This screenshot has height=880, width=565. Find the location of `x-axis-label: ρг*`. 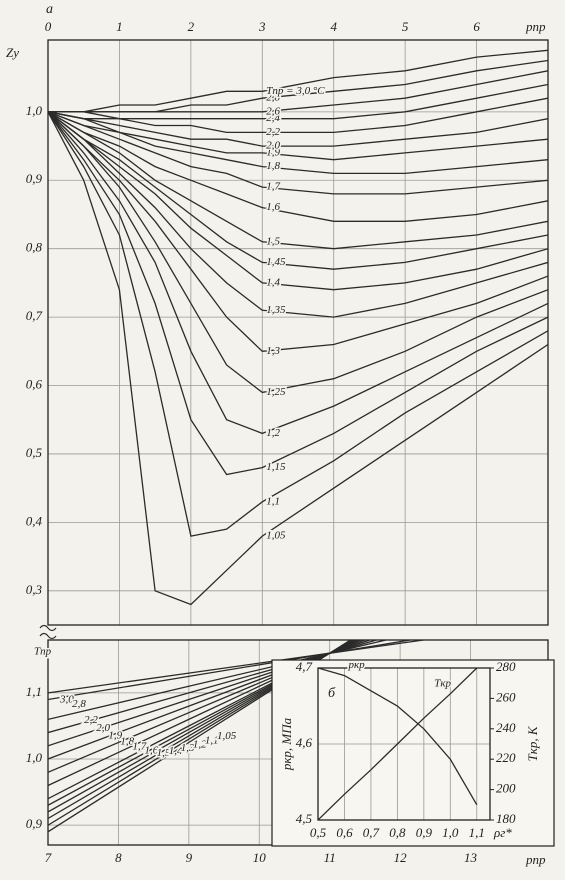

x-axis-label: ρг* is located at coordinates (502, 832).